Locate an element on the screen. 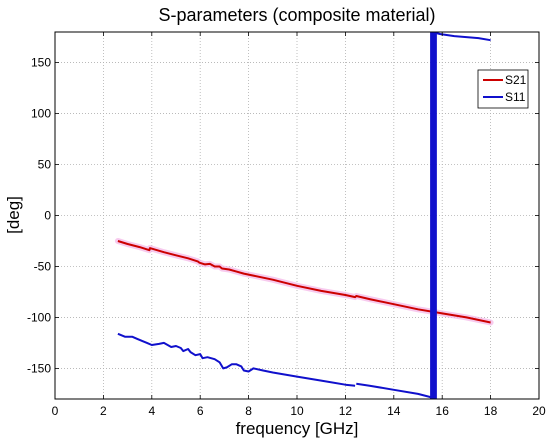 This screenshot has height=442, width=550. y-axis-label: [deg] is located at coordinates (13, 215).